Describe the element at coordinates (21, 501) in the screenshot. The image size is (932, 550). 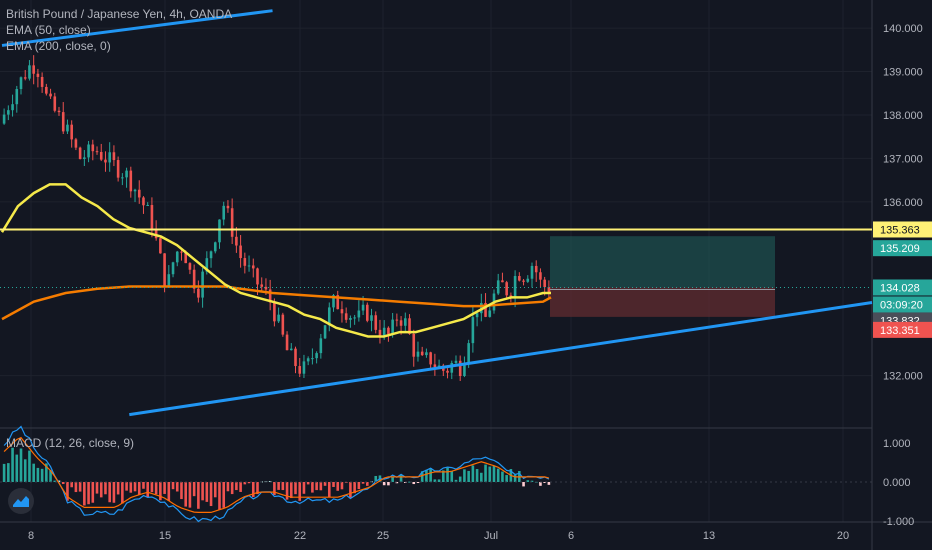
I see `tradingview-logo-icon` at that location.